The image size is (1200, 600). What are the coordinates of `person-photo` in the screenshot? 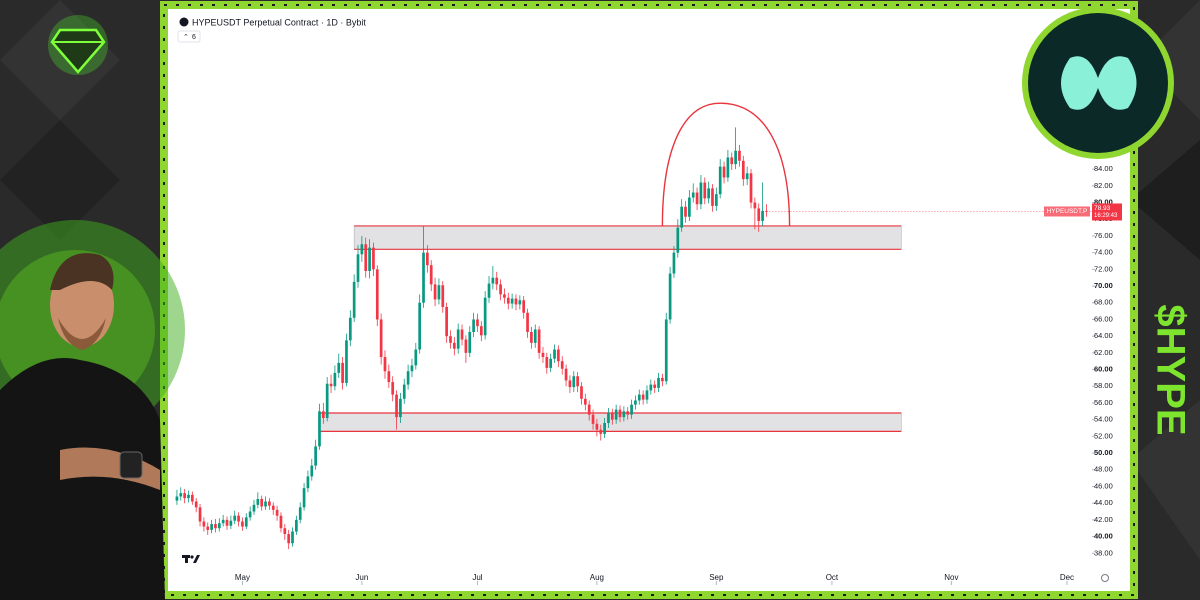 It's located at (92, 410).